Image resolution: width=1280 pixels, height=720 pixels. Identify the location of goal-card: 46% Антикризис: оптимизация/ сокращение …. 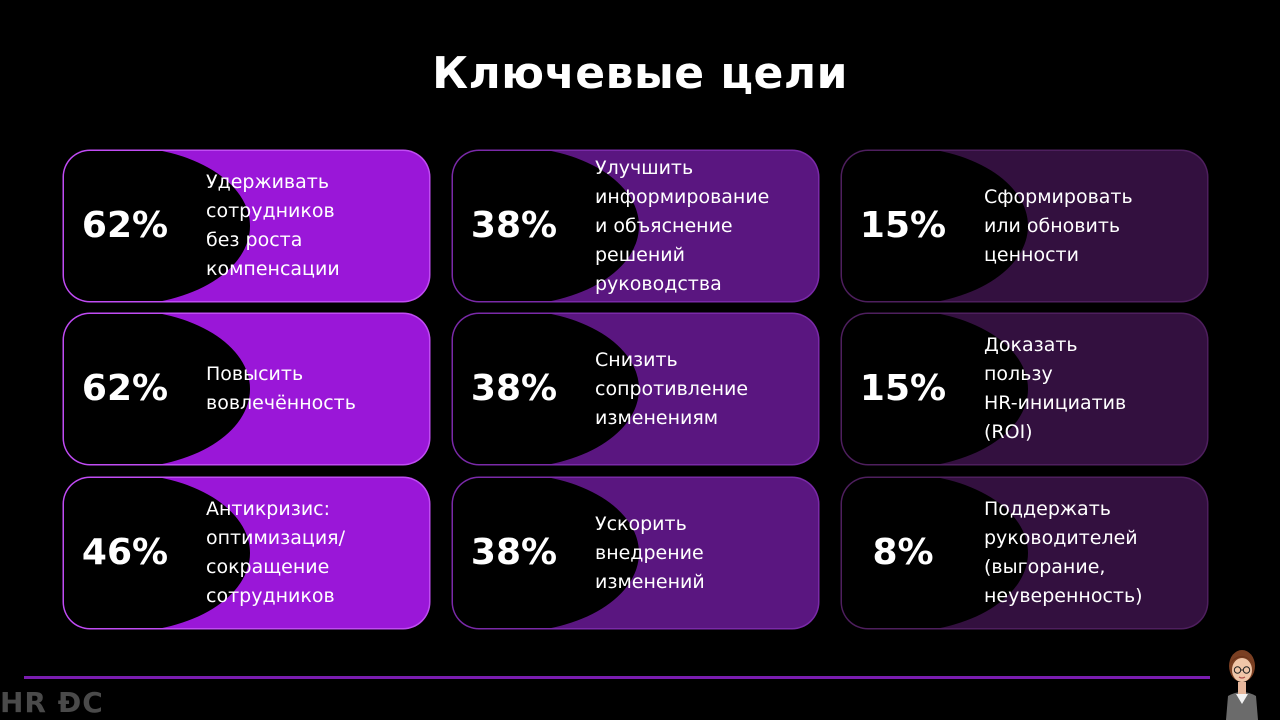
(246, 553).